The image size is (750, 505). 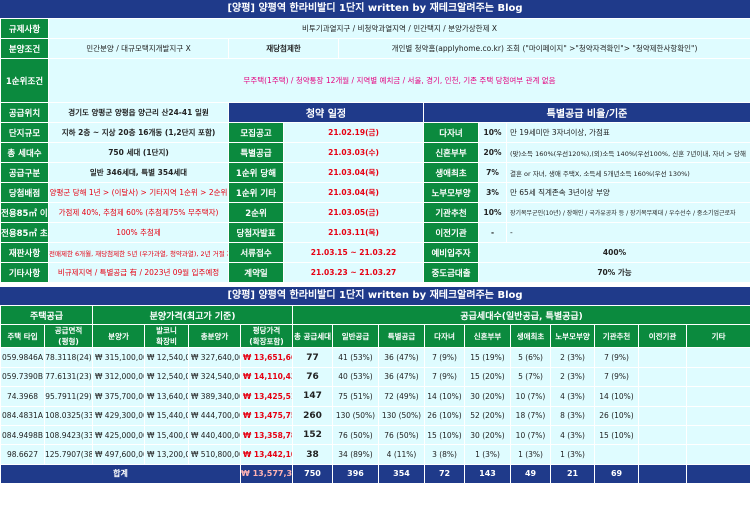 I want to click on cell-total-units: 152, so click(x=313, y=435).